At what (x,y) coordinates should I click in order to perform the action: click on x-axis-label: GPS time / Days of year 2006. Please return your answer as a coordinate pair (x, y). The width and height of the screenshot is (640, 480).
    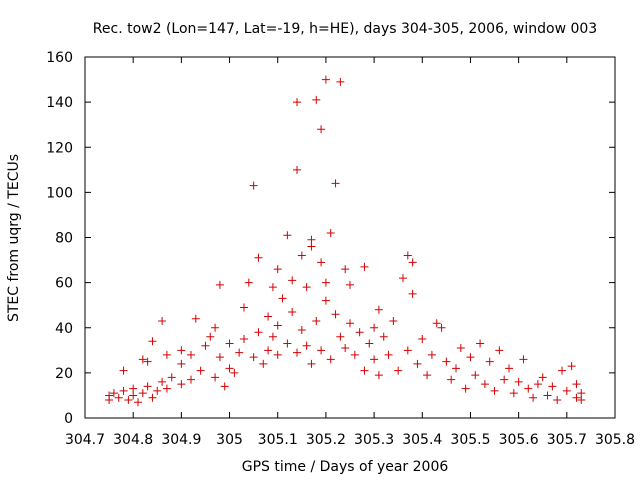
    Looking at the image, I should click on (345, 467).